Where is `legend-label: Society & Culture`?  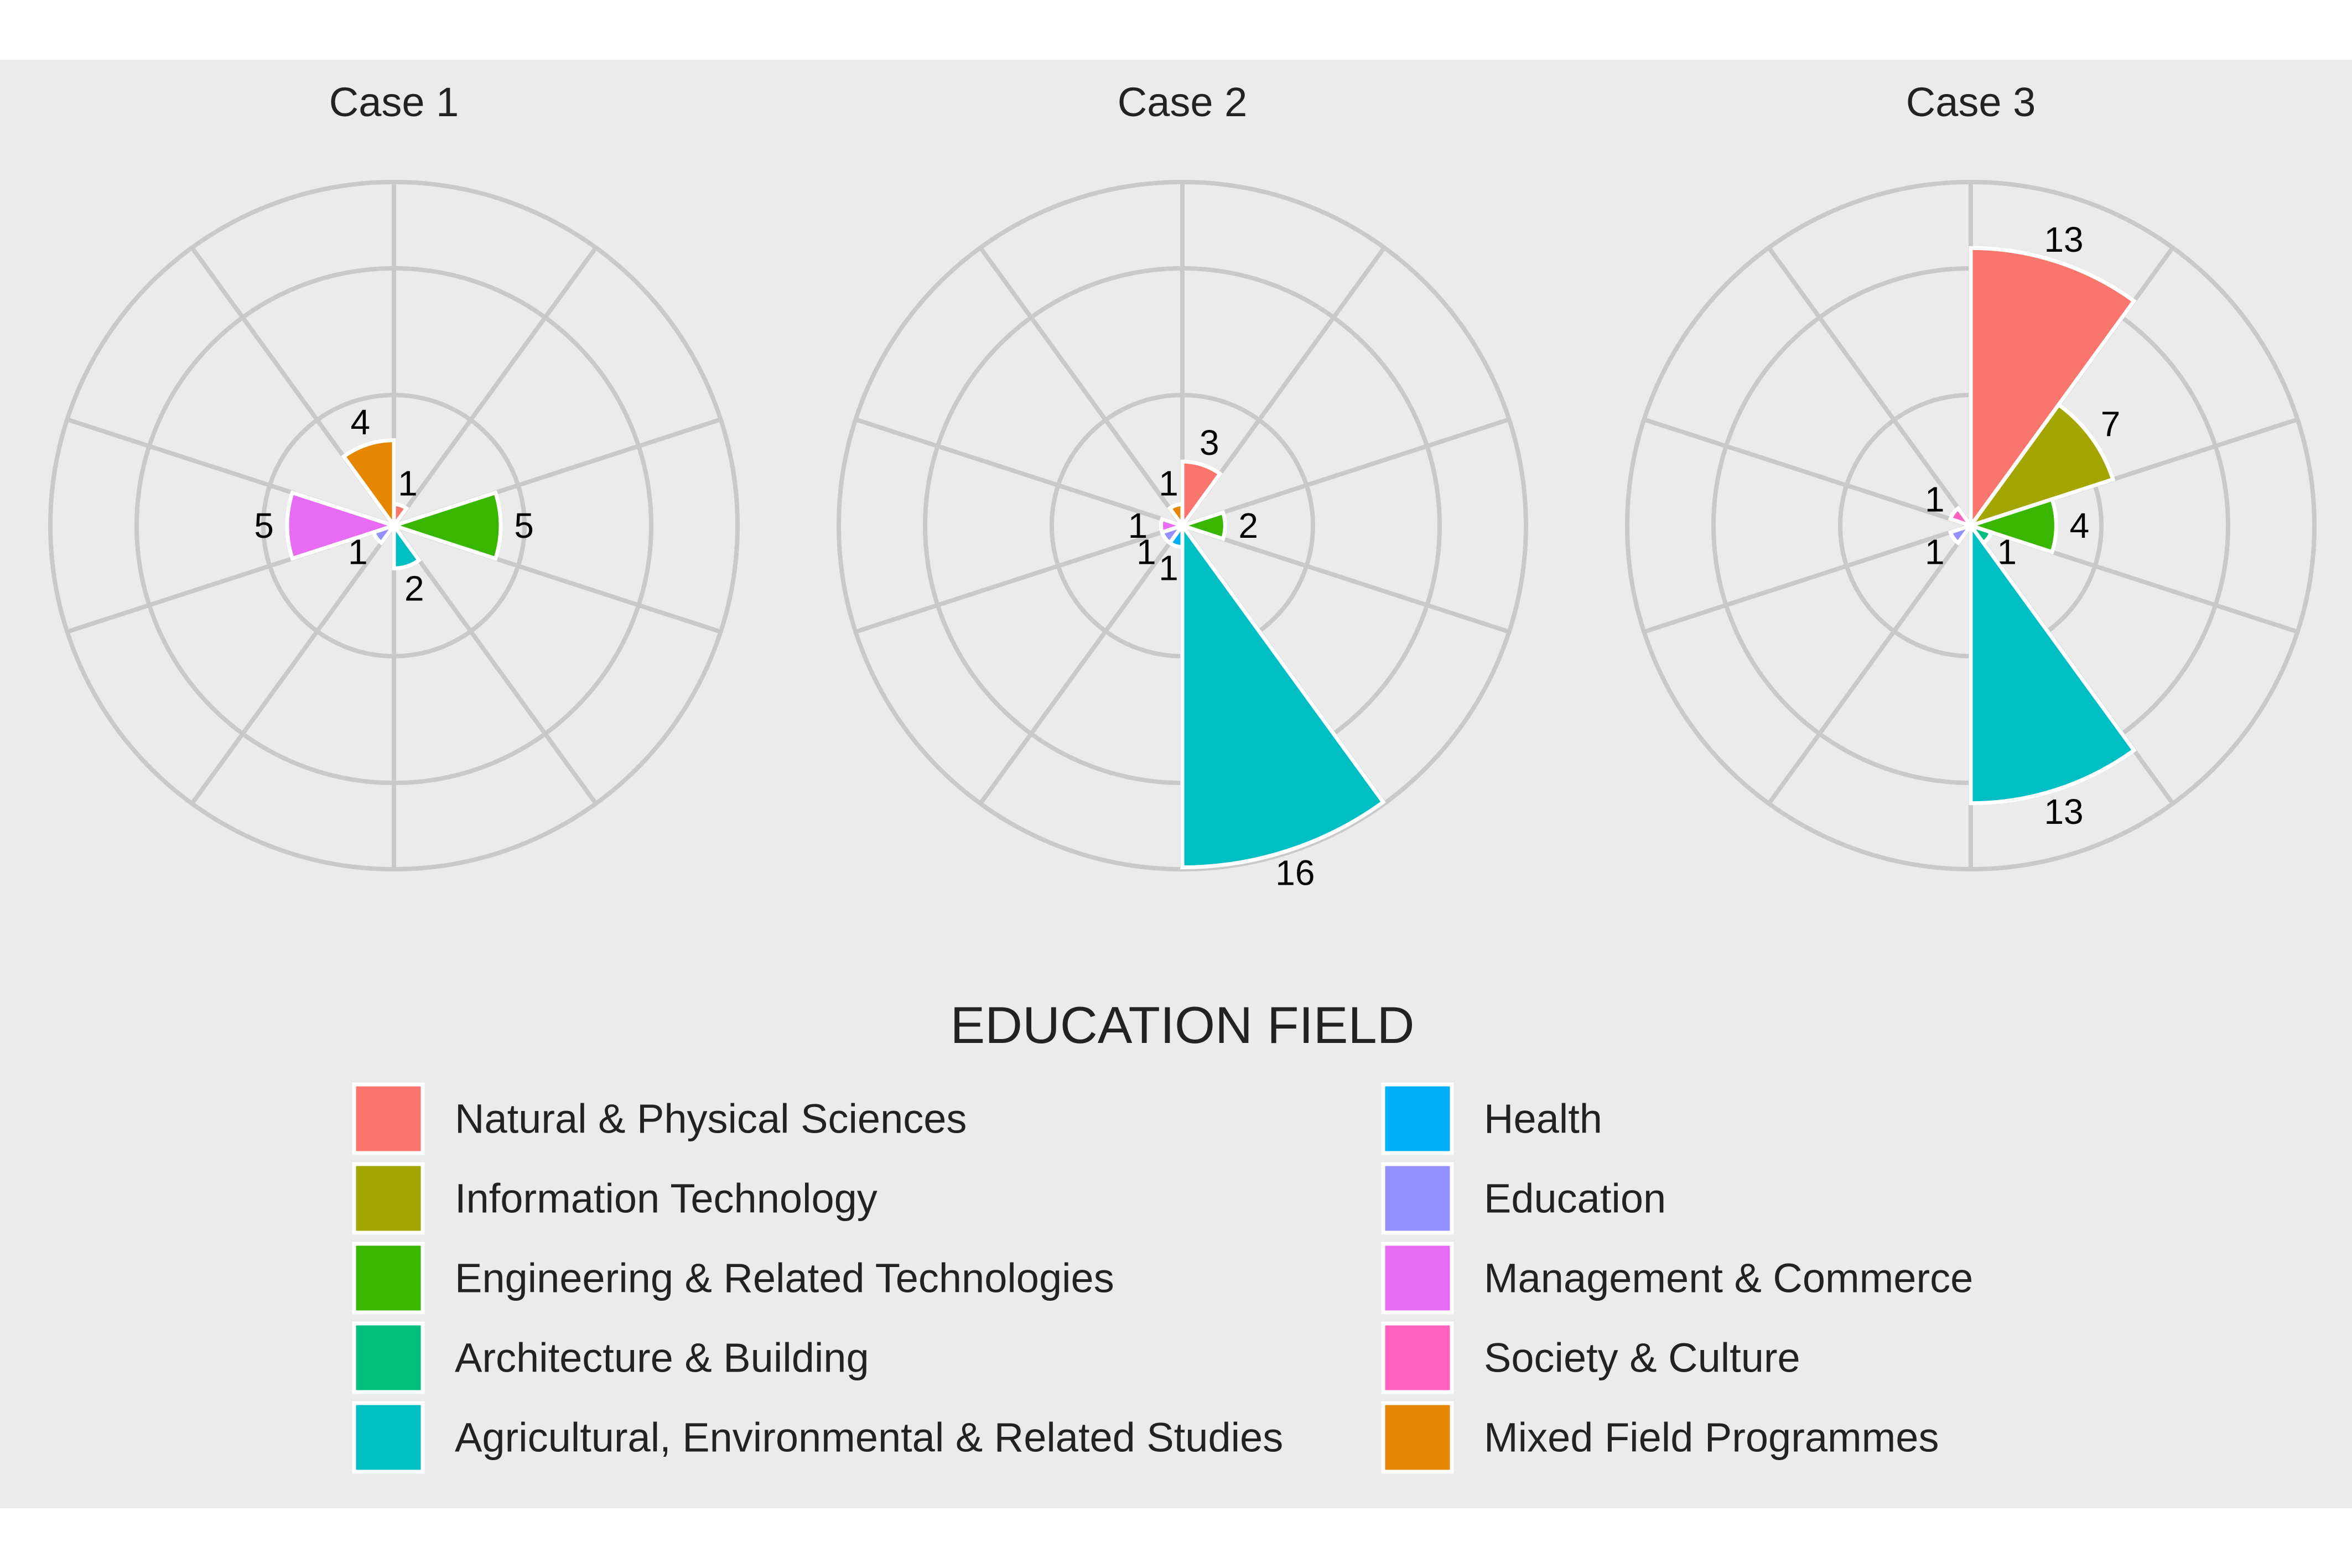
legend-label: Society & Culture is located at coordinates (1642, 1358).